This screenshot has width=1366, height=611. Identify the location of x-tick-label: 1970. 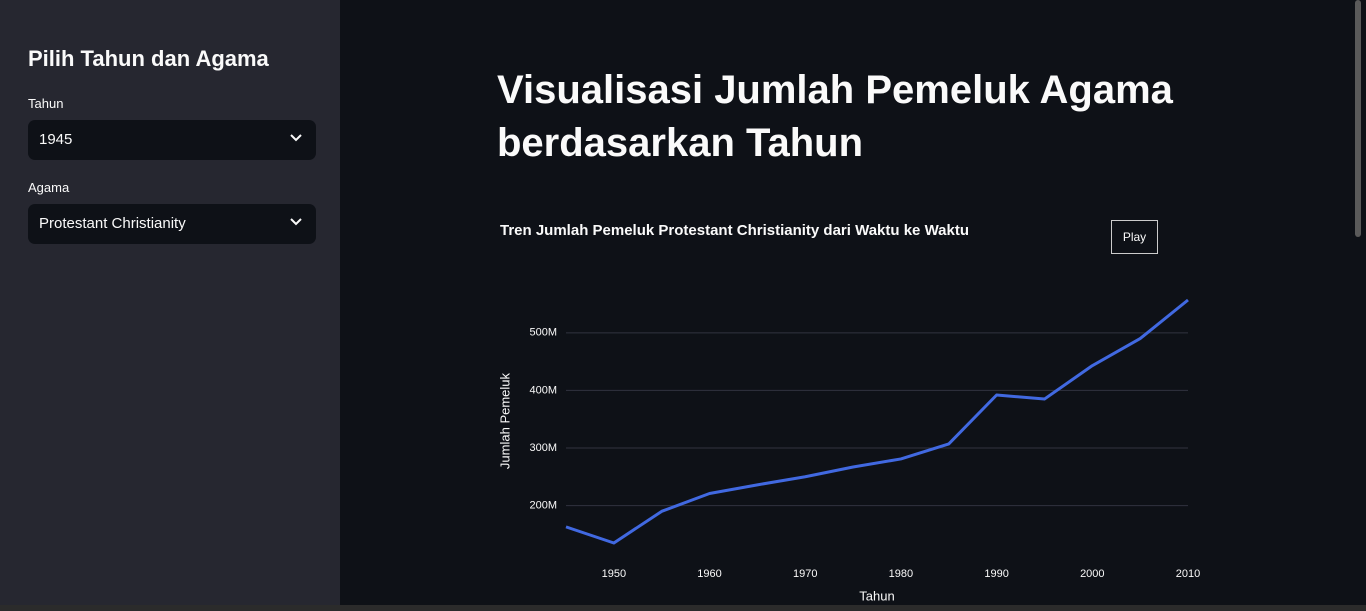
(805, 574).